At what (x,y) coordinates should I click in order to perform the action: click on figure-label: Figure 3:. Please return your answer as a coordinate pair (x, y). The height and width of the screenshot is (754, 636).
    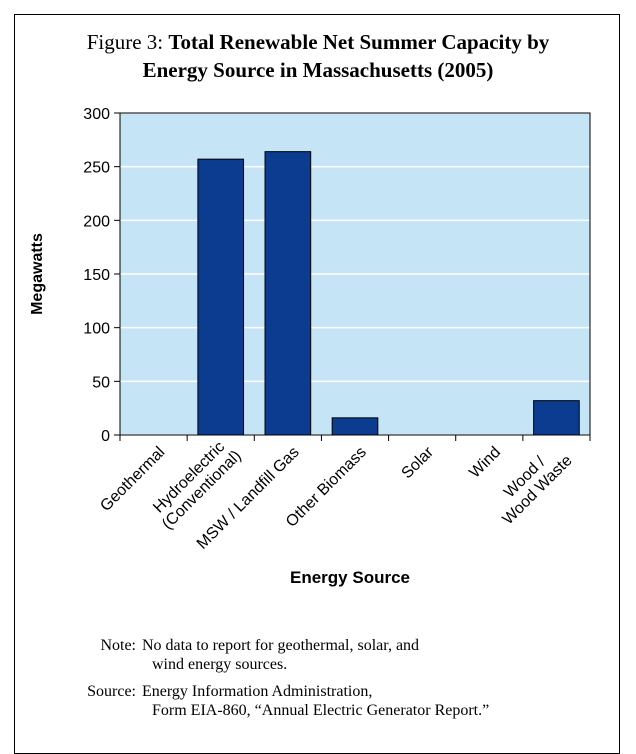
    Looking at the image, I should click on (125, 42).